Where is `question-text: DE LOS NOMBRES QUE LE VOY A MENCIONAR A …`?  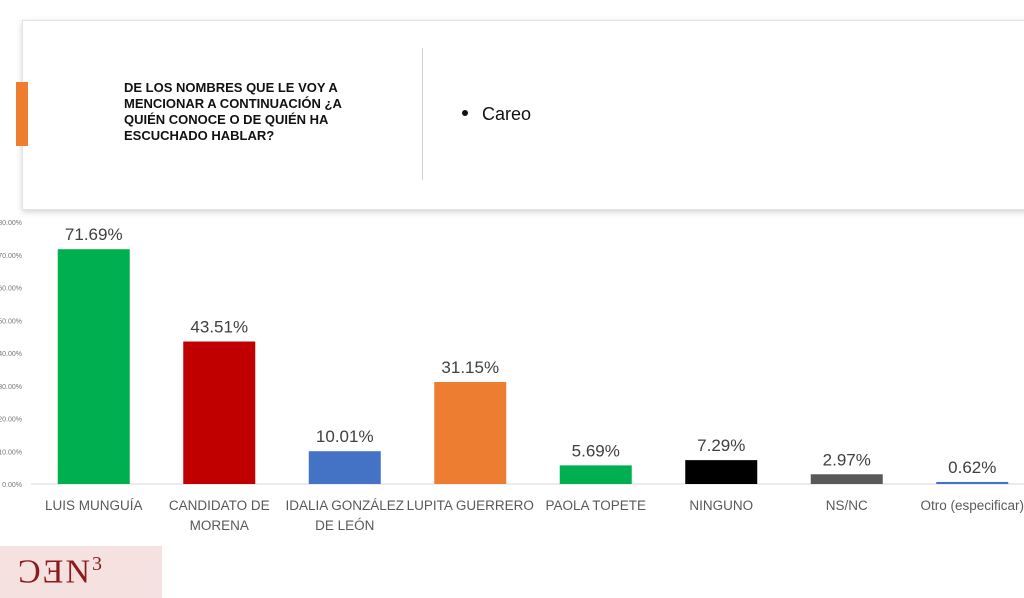 question-text: DE LOS NOMBRES QUE LE VOY A MENCIONAR A … is located at coordinates (233, 111).